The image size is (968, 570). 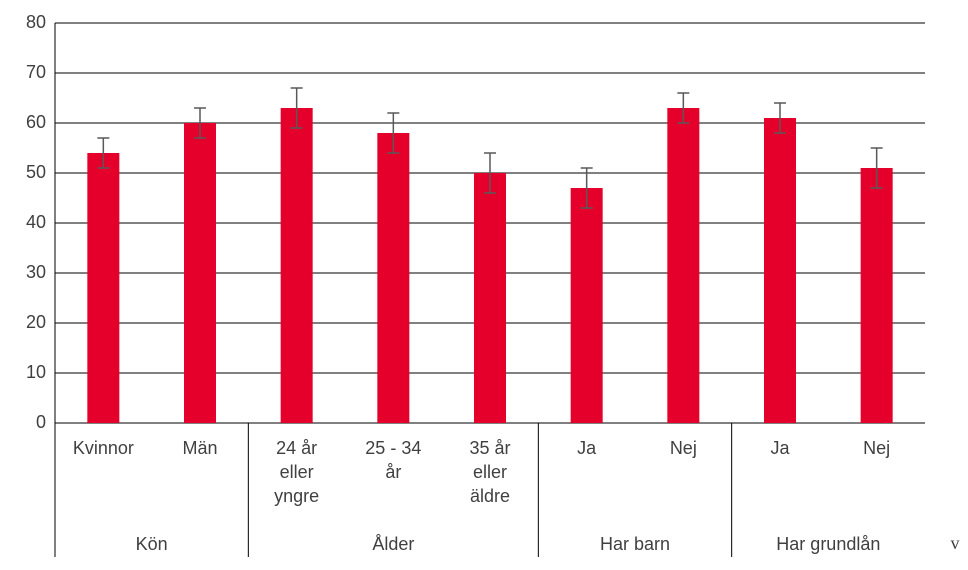 I want to click on y-tick-label: 40, so click(x=36, y=222).